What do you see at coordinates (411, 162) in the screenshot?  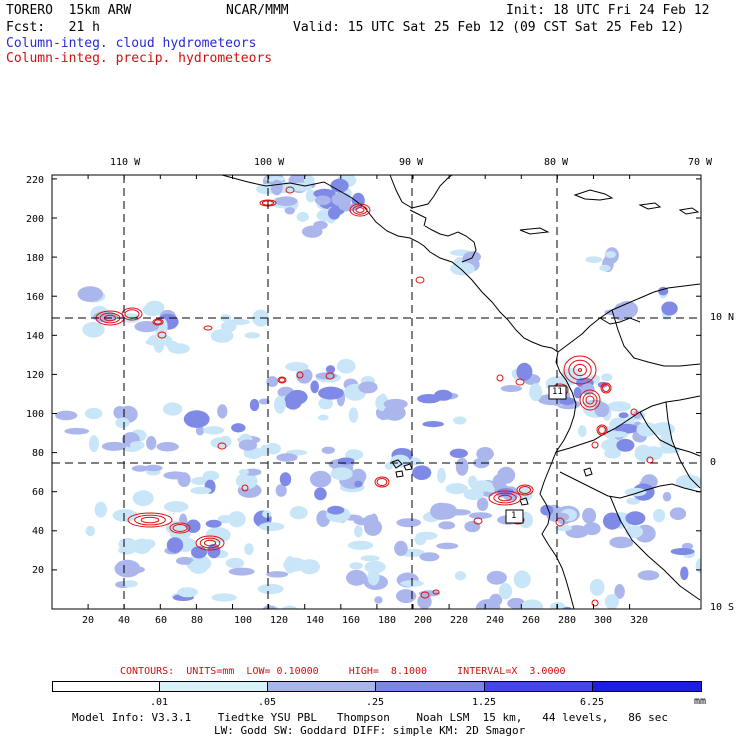 I see `lon-label-90w: 90 W` at bounding box center [411, 162].